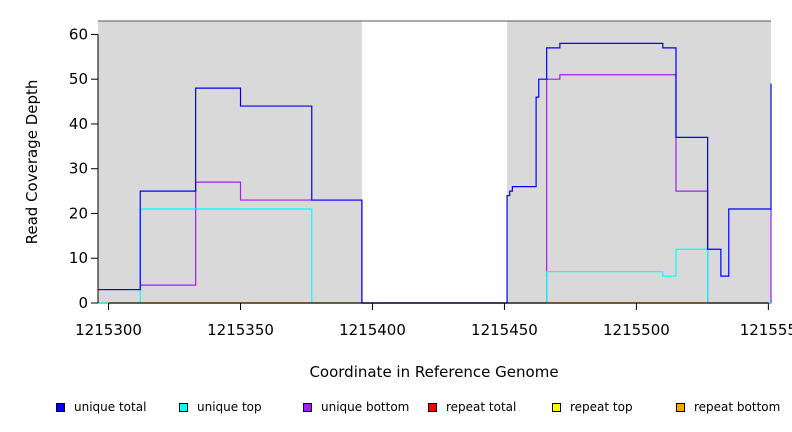  I want to click on legend-label: unique total, so click(110, 407).